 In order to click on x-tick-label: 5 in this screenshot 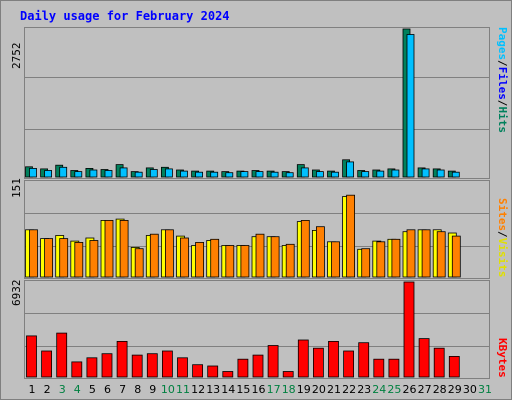, I will do `click(92, 389)`.